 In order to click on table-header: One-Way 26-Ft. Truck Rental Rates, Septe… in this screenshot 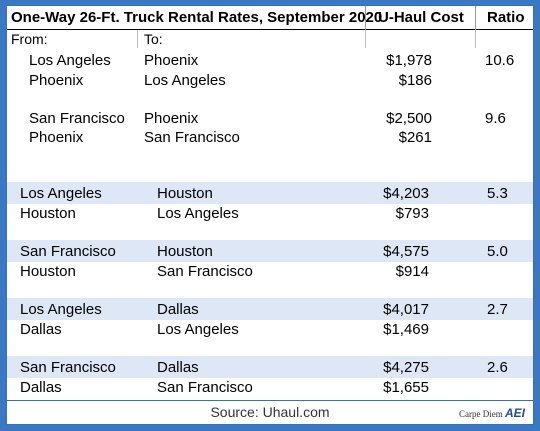, I will do `click(270, 18)`.